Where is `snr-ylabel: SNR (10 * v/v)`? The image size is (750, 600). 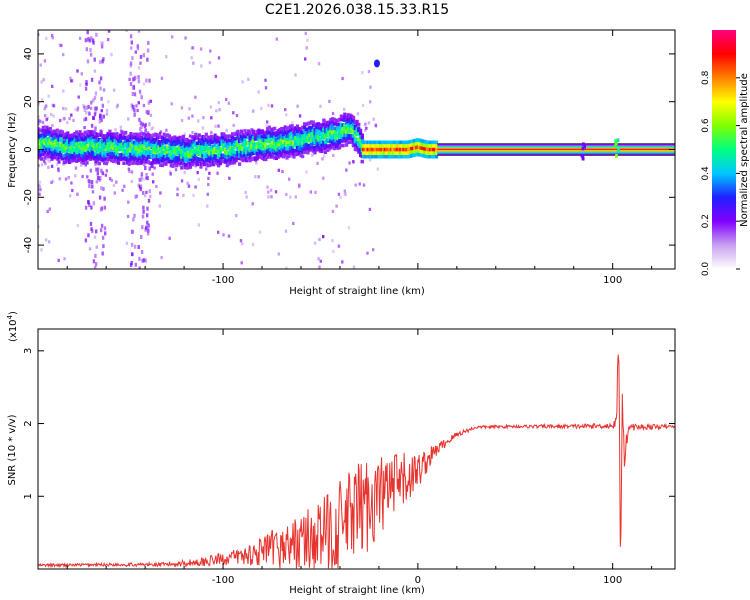
snr-ylabel: SNR (10 * v/v) is located at coordinates (12, 449).